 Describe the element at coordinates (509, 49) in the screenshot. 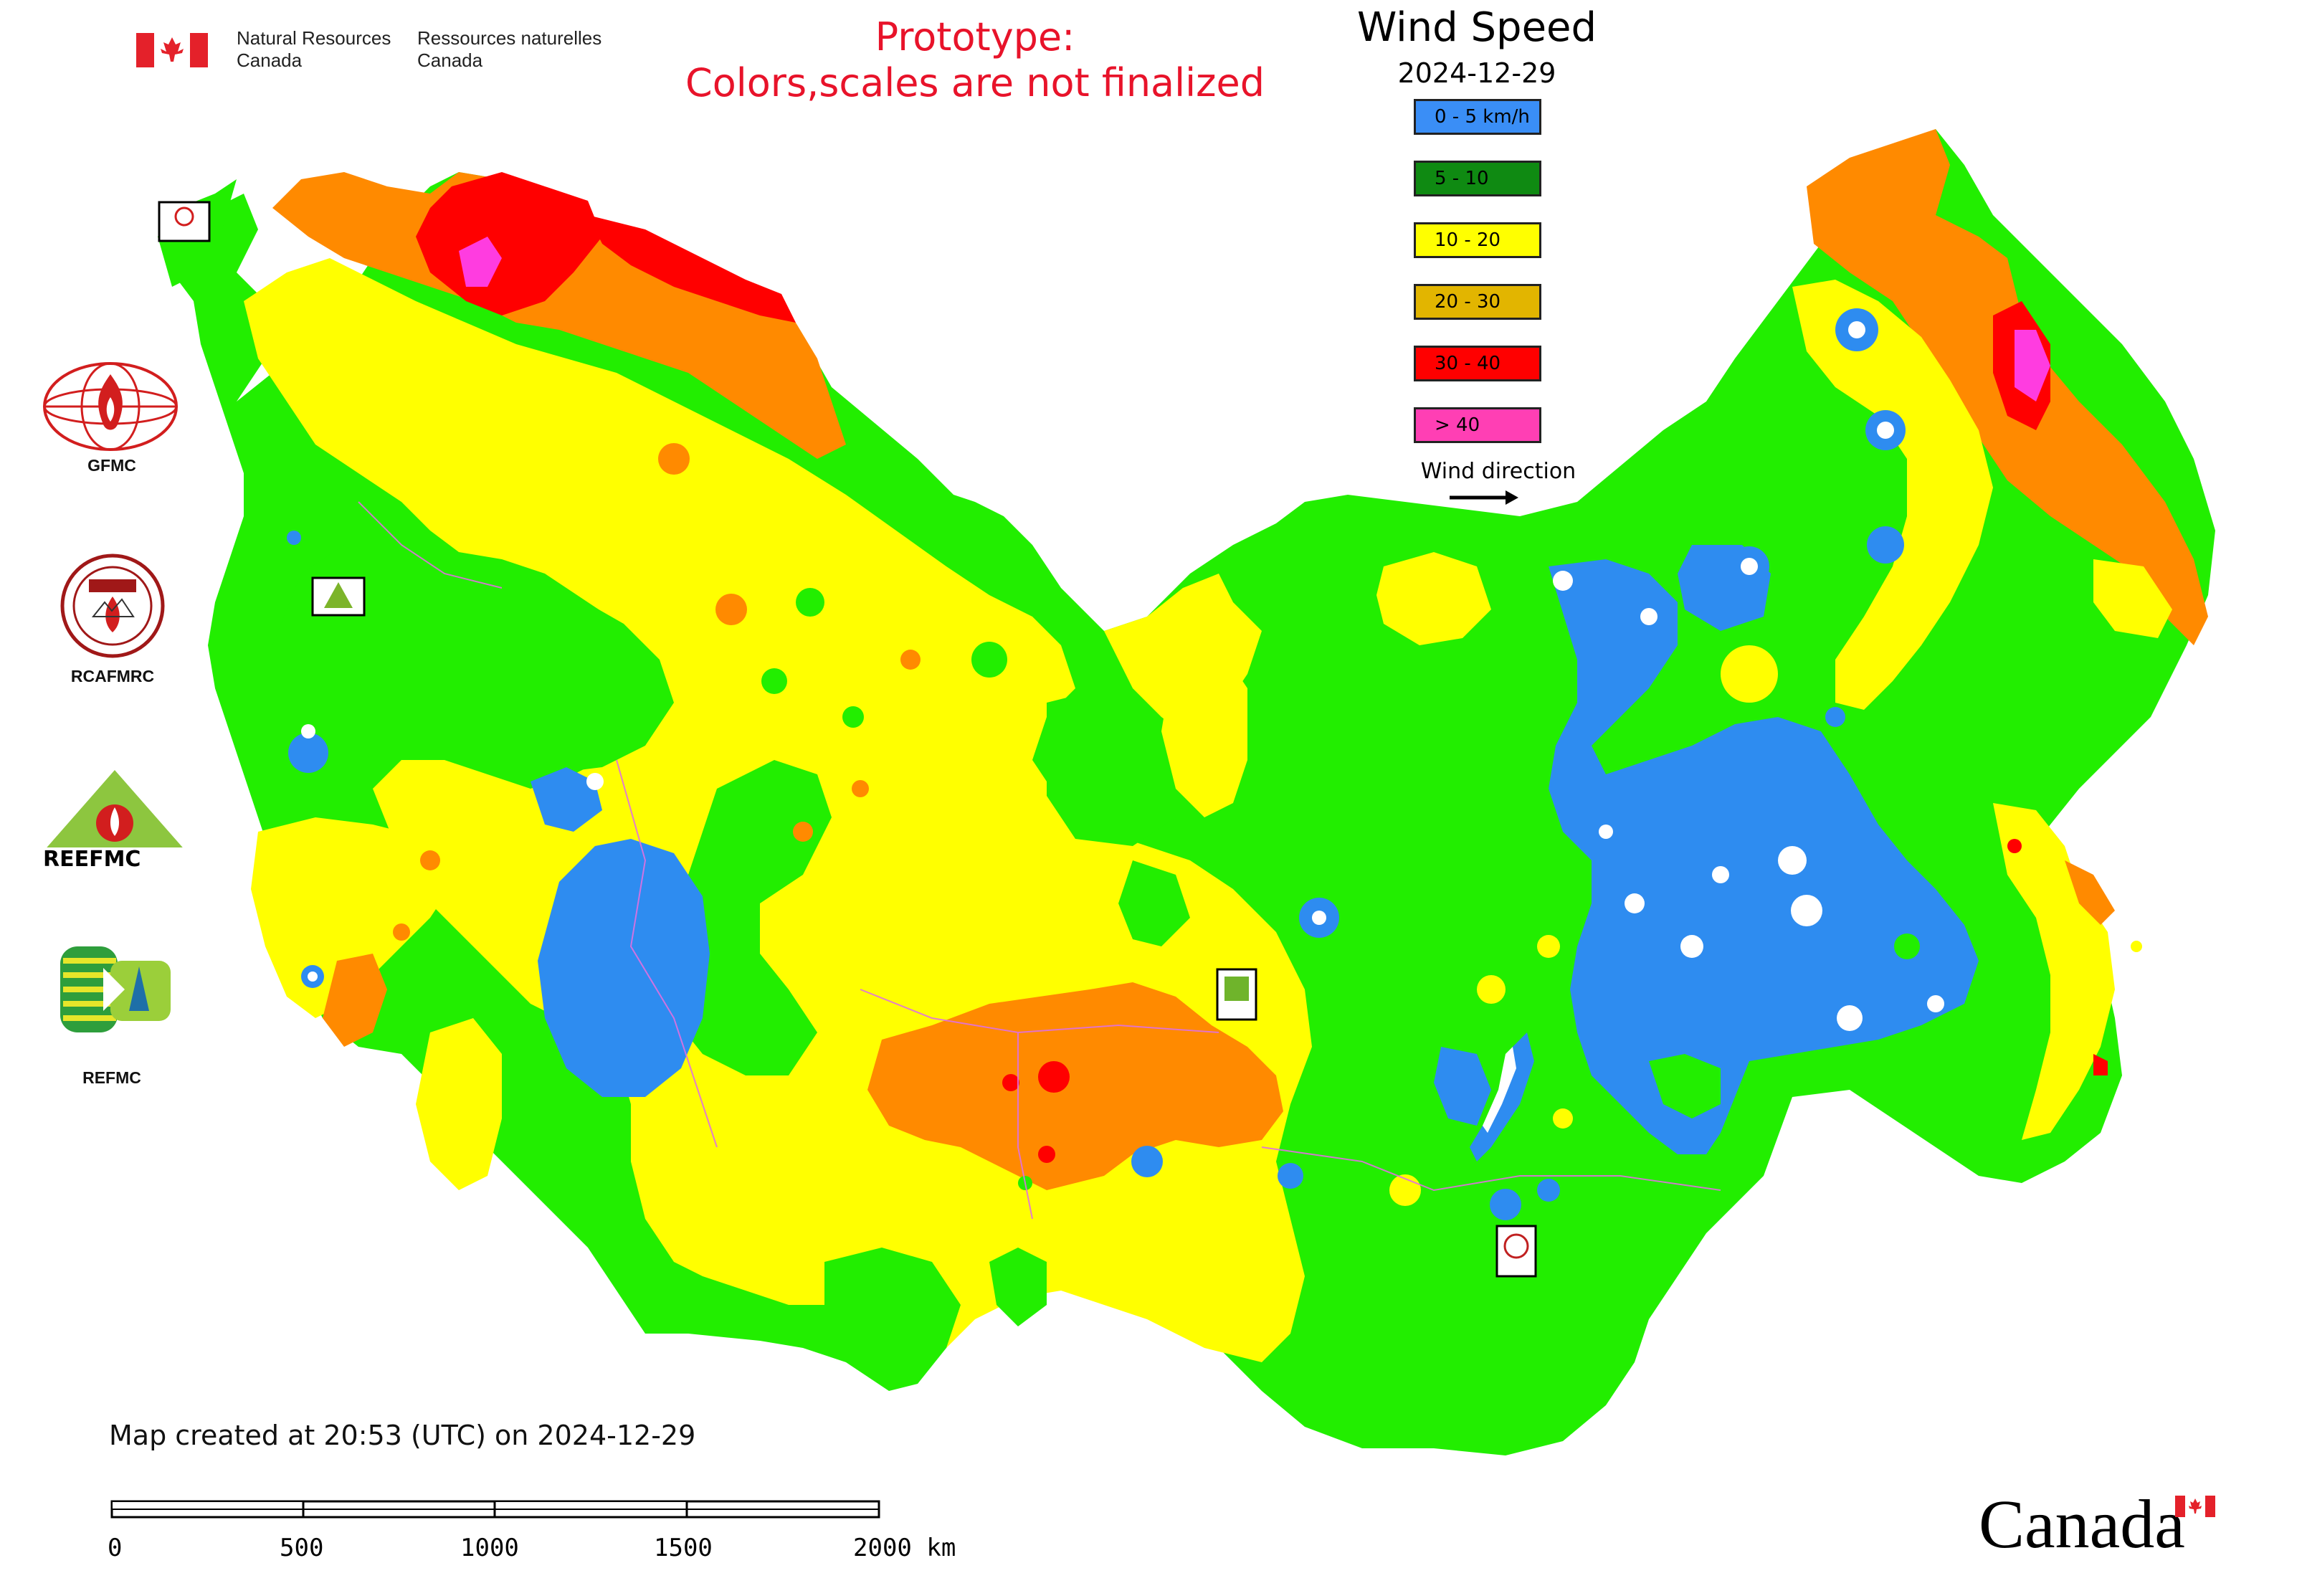

I see `agency-name-french: Ressources naturelles Canada` at that location.